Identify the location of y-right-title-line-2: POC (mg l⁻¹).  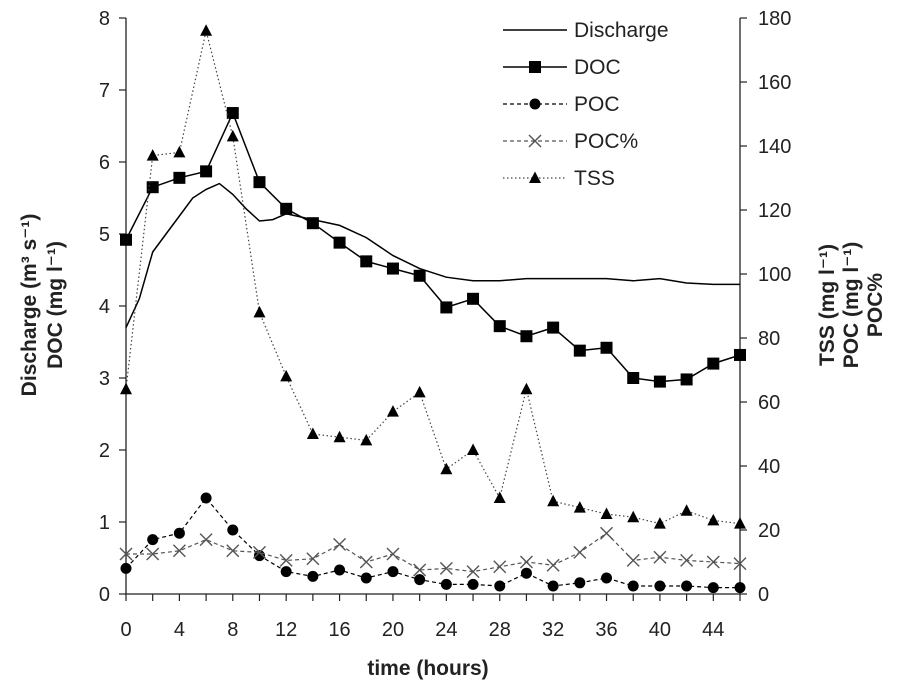
(851, 305).